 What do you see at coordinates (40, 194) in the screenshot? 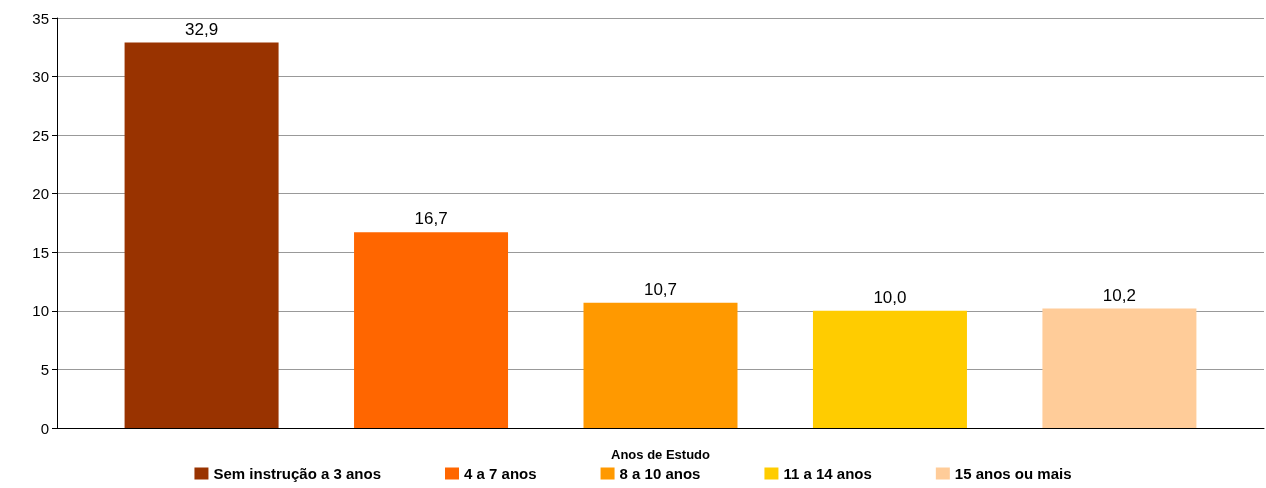
I see `y-tick-label: 20` at bounding box center [40, 194].